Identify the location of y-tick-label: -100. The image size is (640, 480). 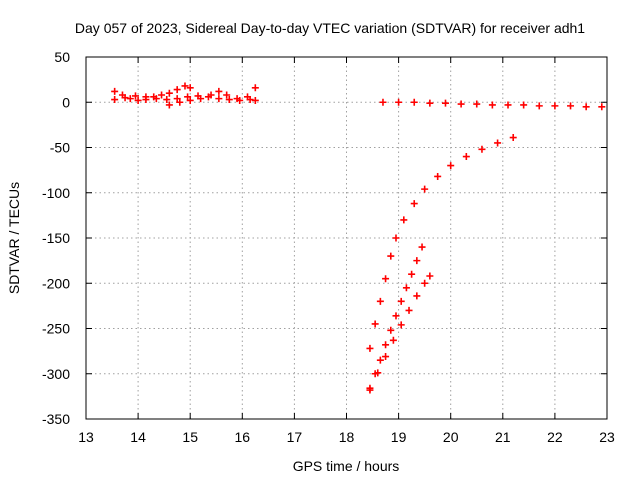
(56, 193).